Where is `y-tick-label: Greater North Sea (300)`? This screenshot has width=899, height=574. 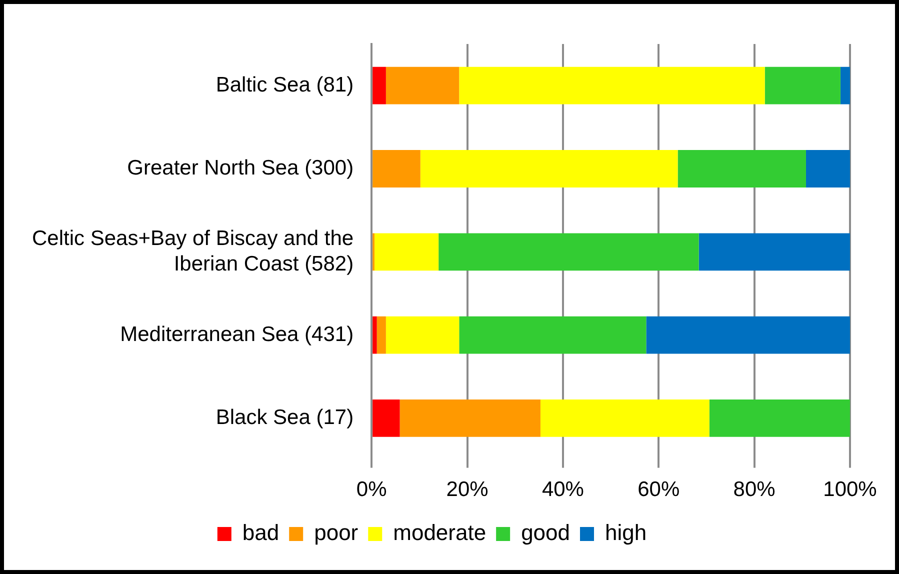
y-tick-label: Greater North Sea (300) is located at coordinates (240, 168).